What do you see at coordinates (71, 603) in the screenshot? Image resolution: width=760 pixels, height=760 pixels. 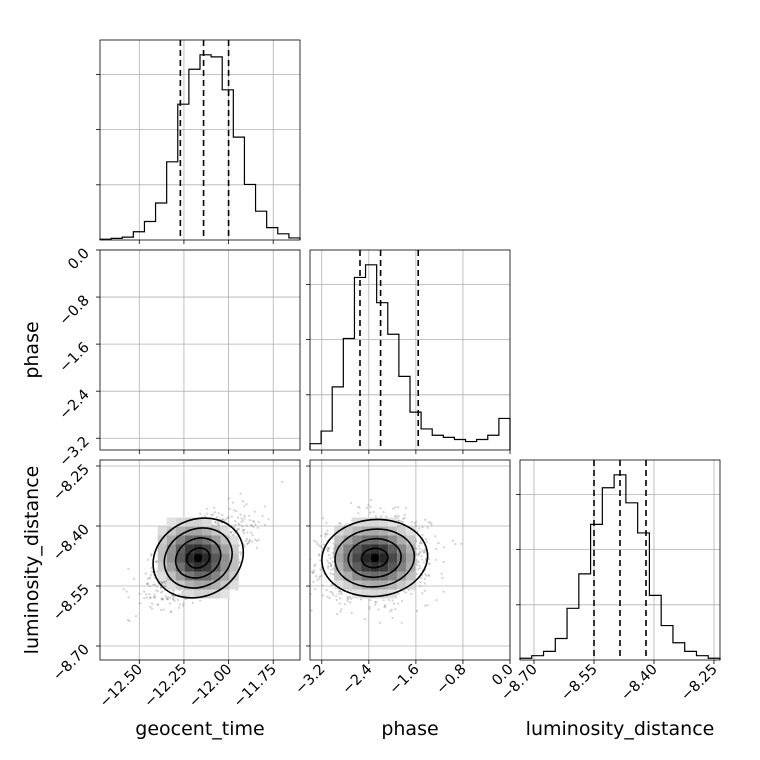 I see `y-tick-label: −8.55` at bounding box center [71, 603].